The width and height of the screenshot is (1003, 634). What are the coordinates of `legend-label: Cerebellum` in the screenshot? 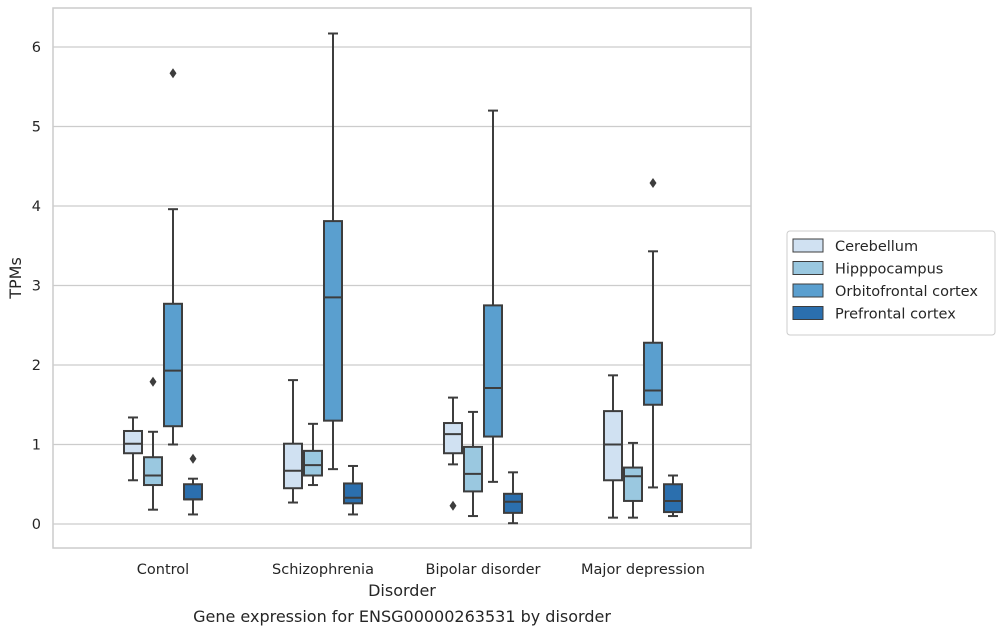 It's located at (876, 247).